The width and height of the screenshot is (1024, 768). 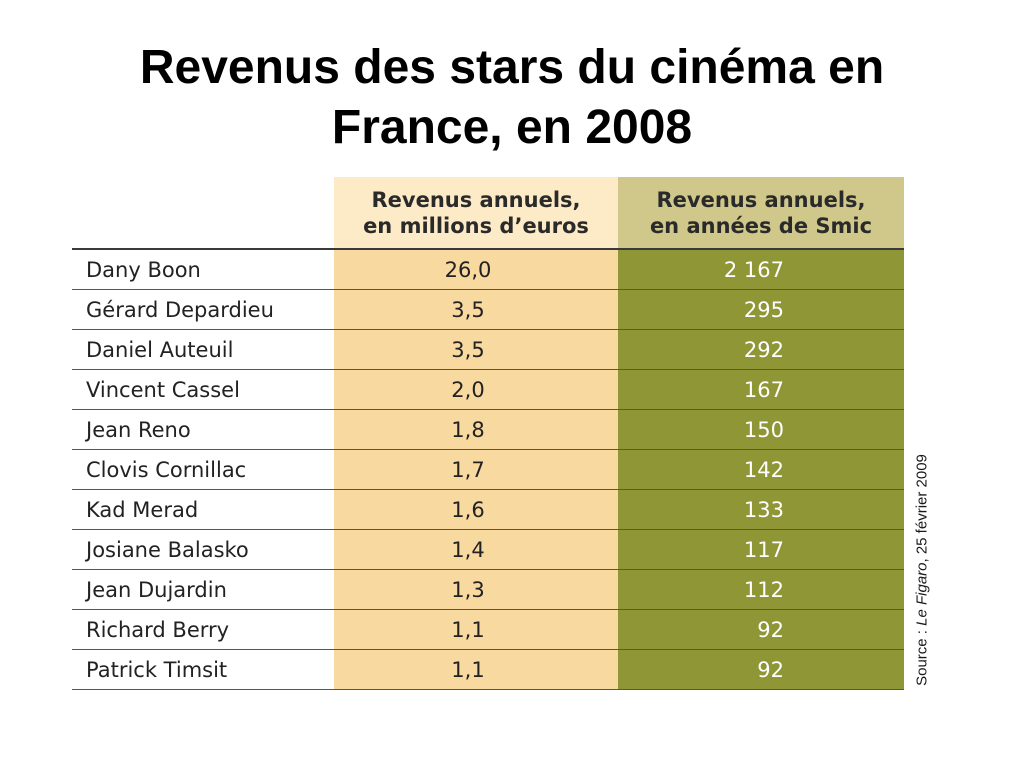 I want to click on table-row: Richard Berry 1,1 92, so click(x=488, y=629).